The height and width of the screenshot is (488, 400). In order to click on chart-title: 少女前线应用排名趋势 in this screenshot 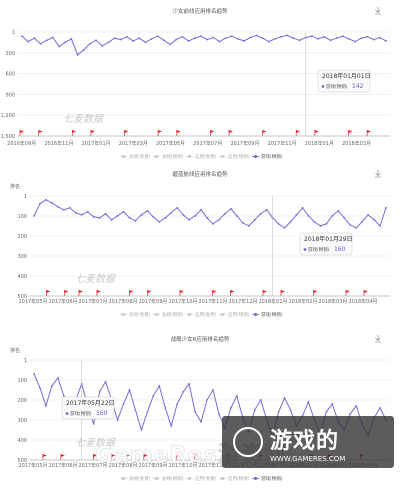, I will do `click(200, 11)`.